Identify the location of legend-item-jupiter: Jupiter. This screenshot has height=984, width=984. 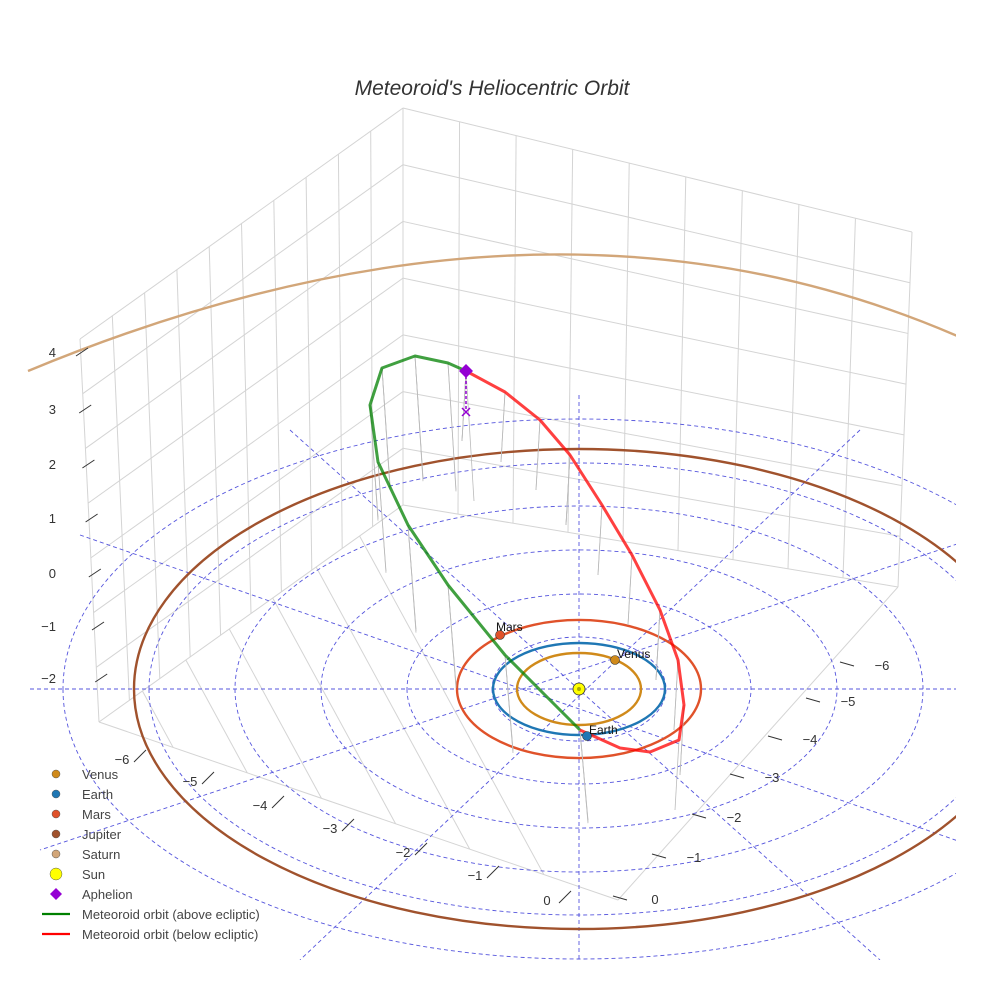
(86, 834).